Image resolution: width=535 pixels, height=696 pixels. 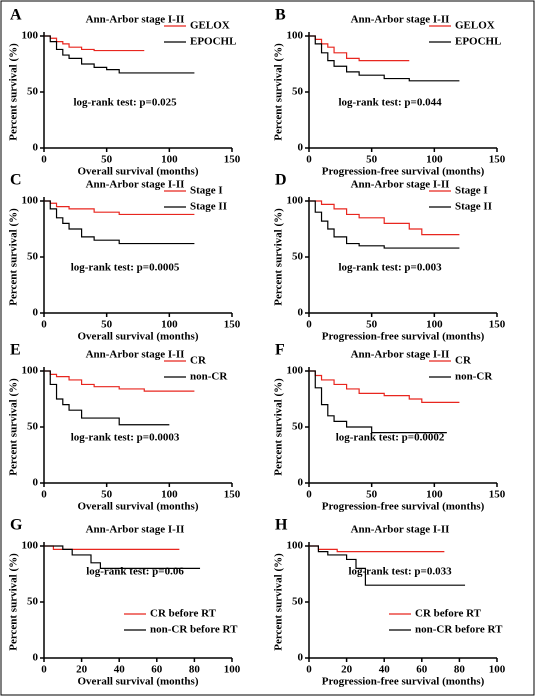 I want to click on legend-label: Stage I, so click(x=206, y=191).